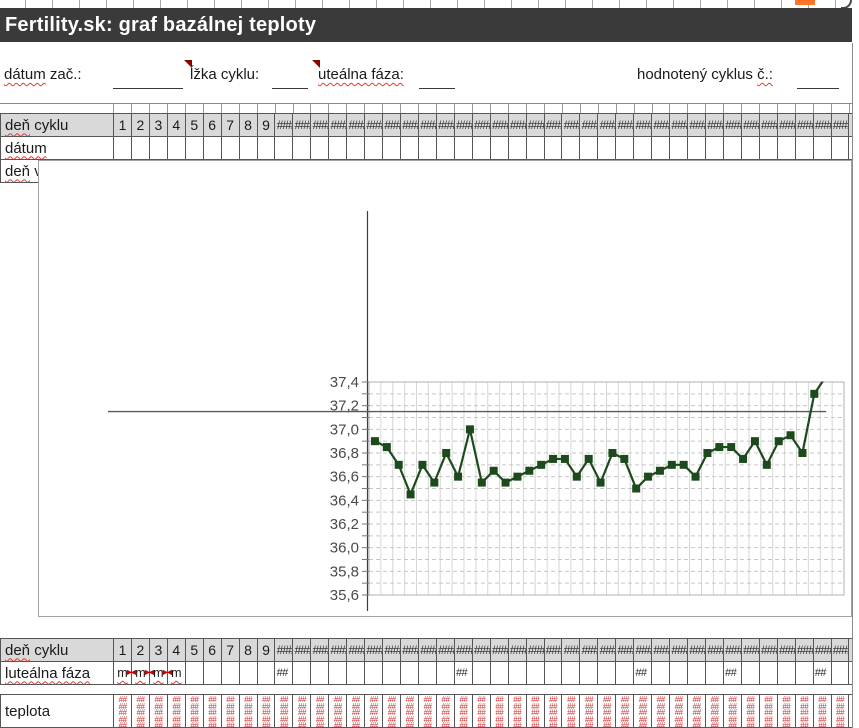  Describe the element at coordinates (159, 650) in the screenshot. I see `day-cell: 3` at that location.